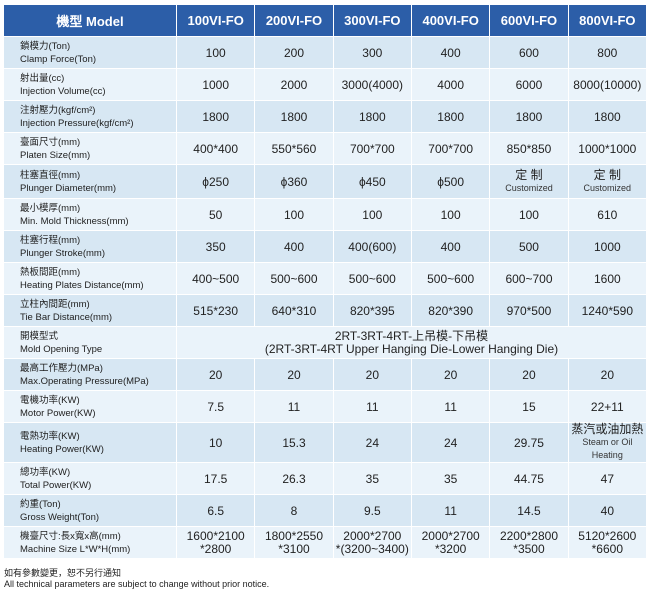 The image size is (650, 595). What do you see at coordinates (607, 478) in the screenshot?
I see `spec-value: 47` at bounding box center [607, 478].